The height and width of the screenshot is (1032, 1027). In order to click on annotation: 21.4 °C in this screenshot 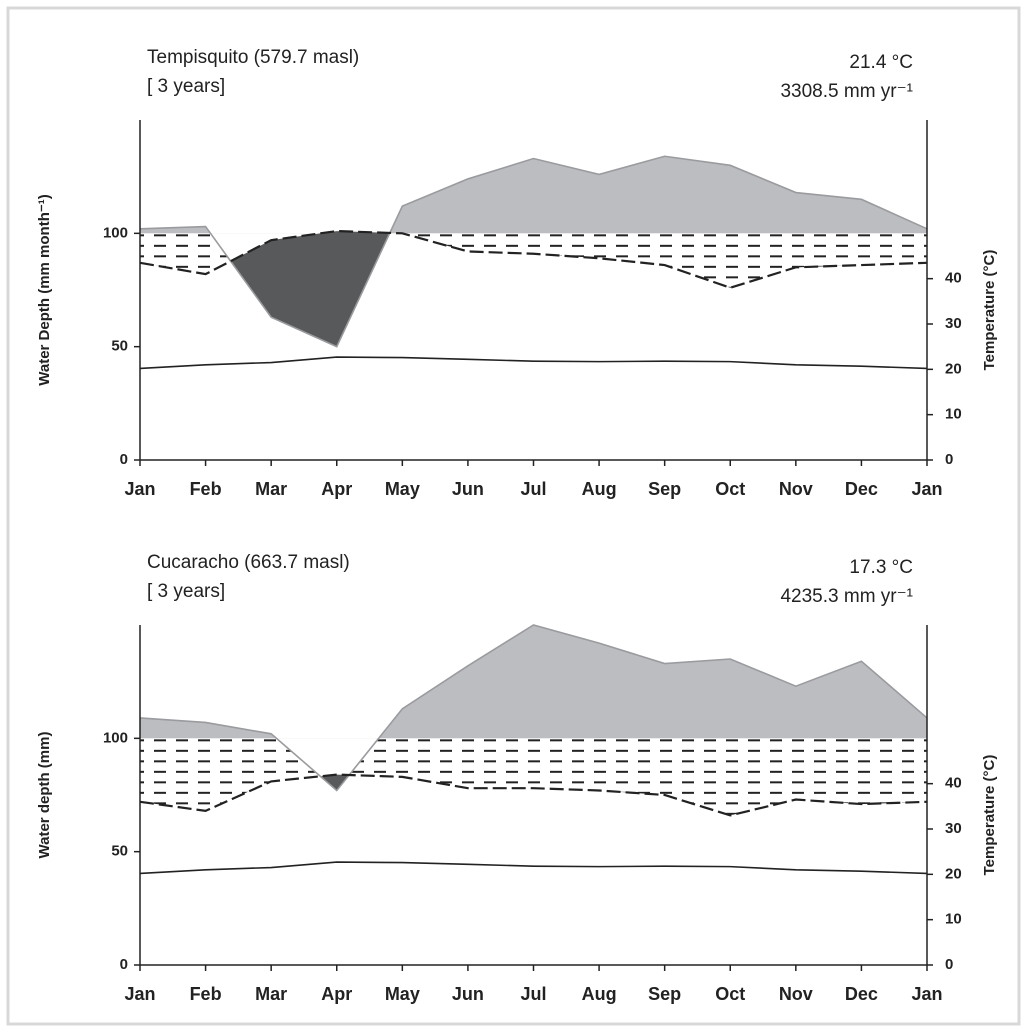, I will do `click(881, 62)`.